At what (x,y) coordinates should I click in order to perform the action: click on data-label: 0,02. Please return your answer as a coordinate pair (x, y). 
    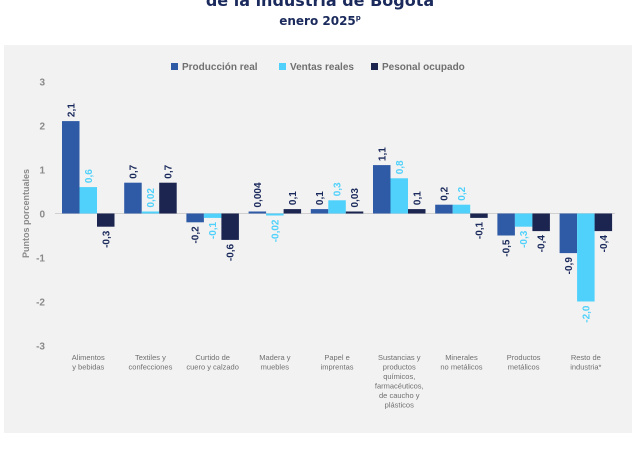
    Looking at the image, I should click on (151, 198).